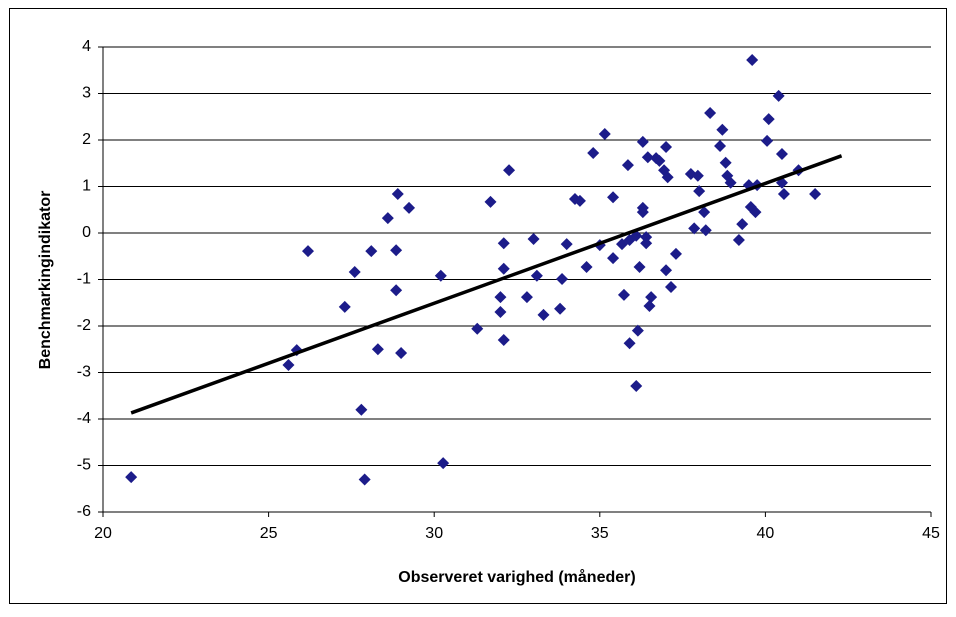 The width and height of the screenshot is (956, 617). What do you see at coordinates (86, 139) in the screenshot?
I see `y-tick-label: 2` at bounding box center [86, 139].